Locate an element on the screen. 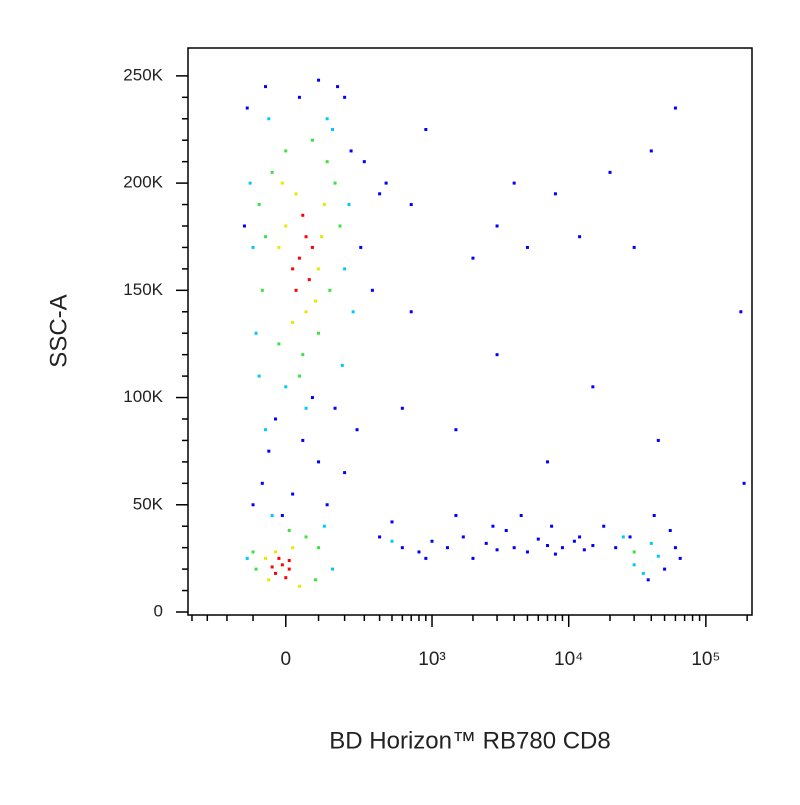 This screenshot has width=800, height=805. y-tick-label: 250K is located at coordinates (143, 74).